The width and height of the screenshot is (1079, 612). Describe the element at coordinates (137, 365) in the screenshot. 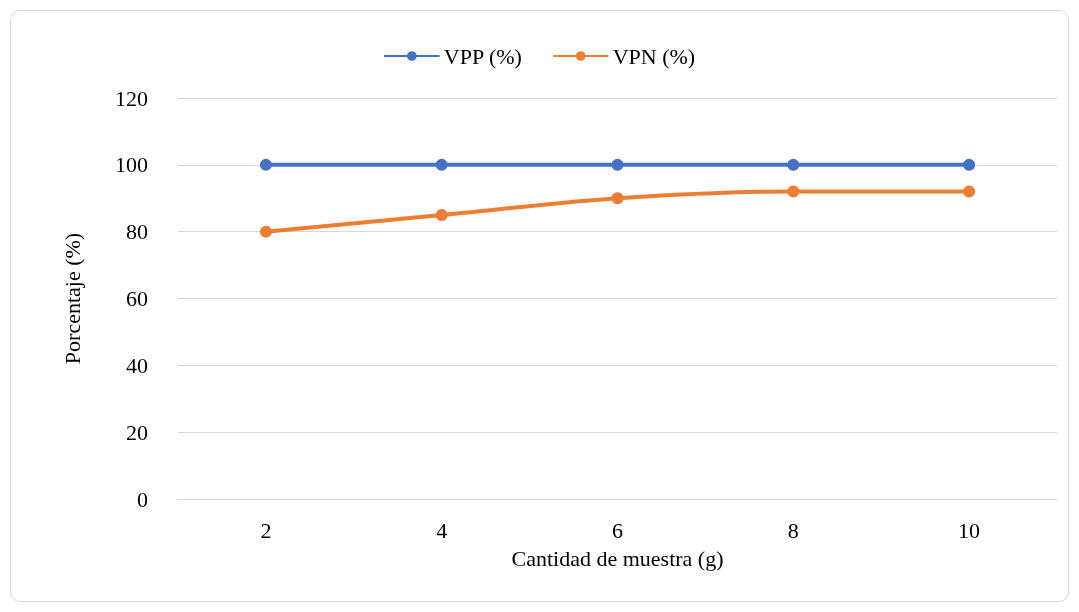

I see `y-tick-label: 40` at that location.